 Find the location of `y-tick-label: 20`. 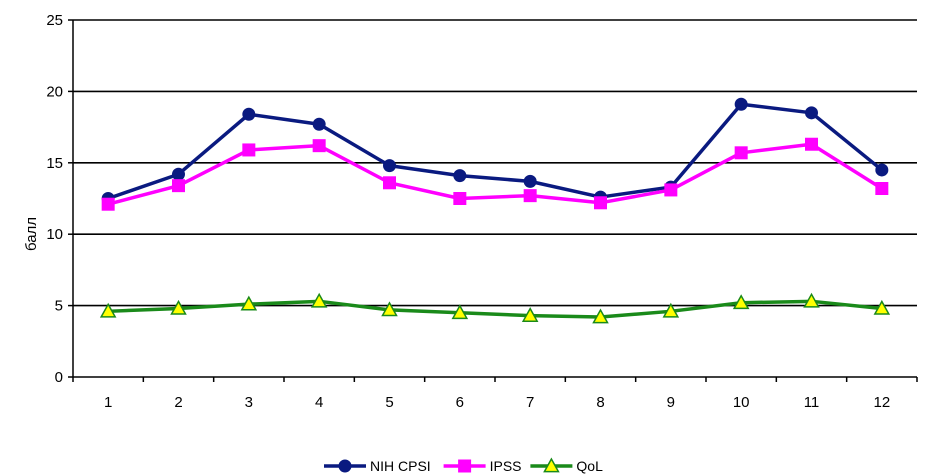

y-tick-label: 20 is located at coordinates (54, 91).